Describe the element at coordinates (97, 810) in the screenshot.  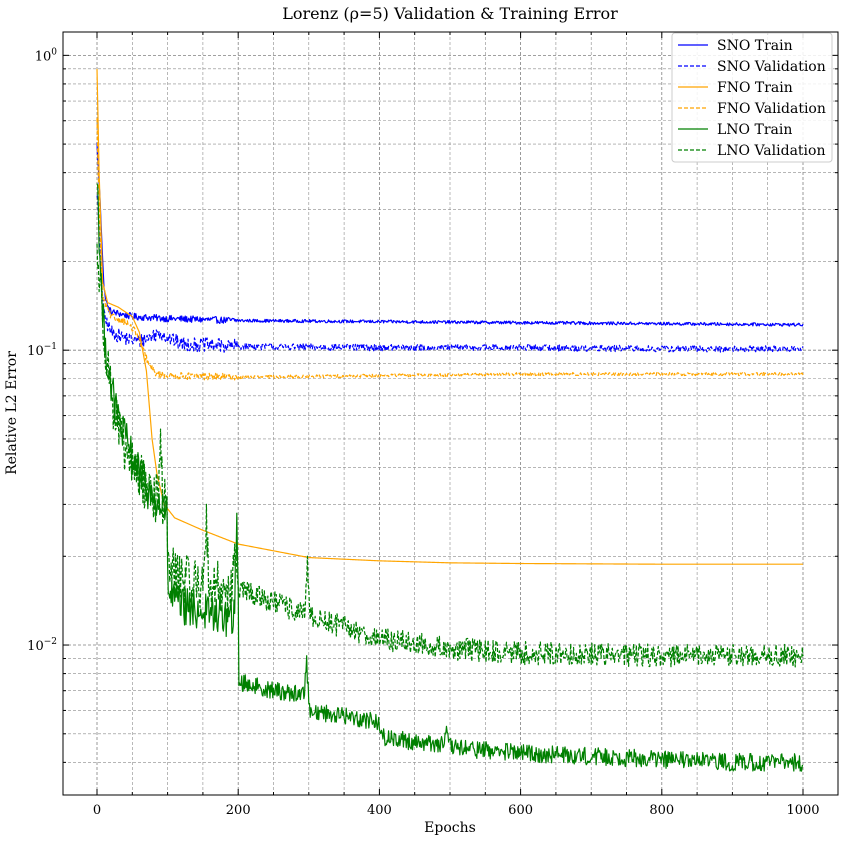
I see `x-tick-label: 0` at that location.